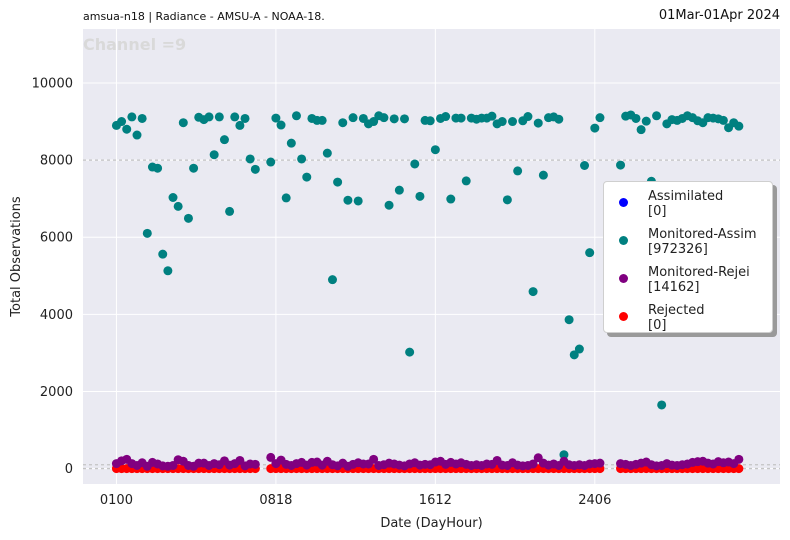 Image resolution: width=790 pixels, height=540 pixels. I want to click on legend-entry-rejected: Rejected [0], so click(688, 318).